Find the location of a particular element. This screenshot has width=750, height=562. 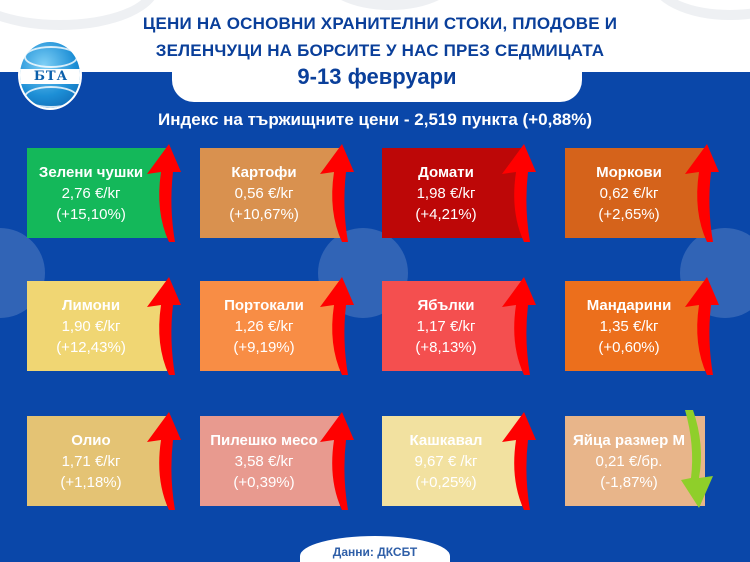

price-card: Картофи 0,56 €/kг (+10,67%) is located at coordinates (270, 193).